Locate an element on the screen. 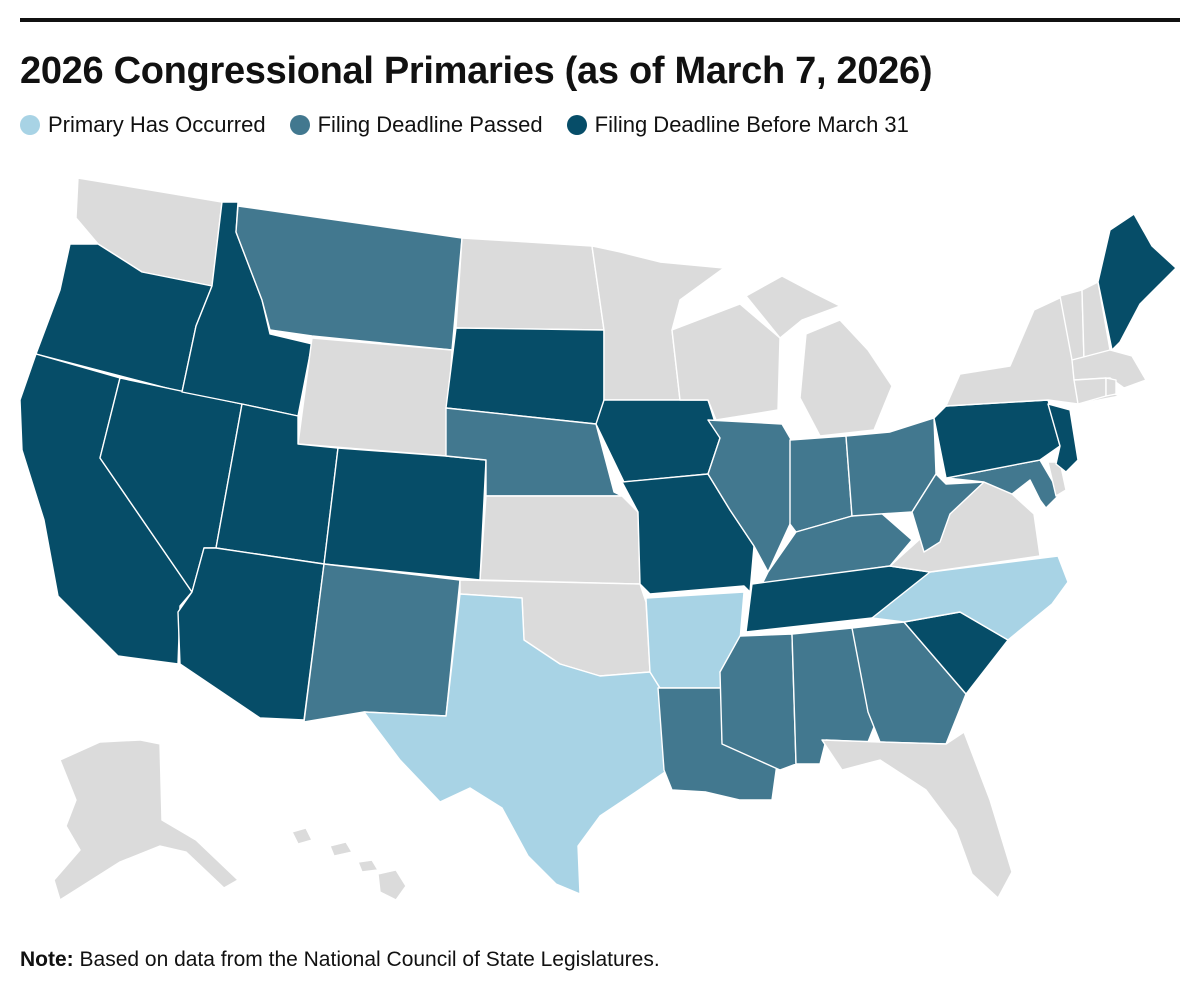 The height and width of the screenshot is (997, 1200). state-sd is located at coordinates (525, 376).